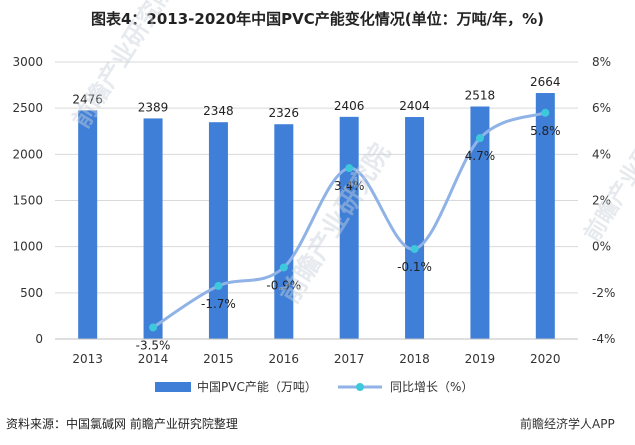  Describe the element at coordinates (153, 107) in the screenshot. I see `bar-value-label: 2389` at that location.